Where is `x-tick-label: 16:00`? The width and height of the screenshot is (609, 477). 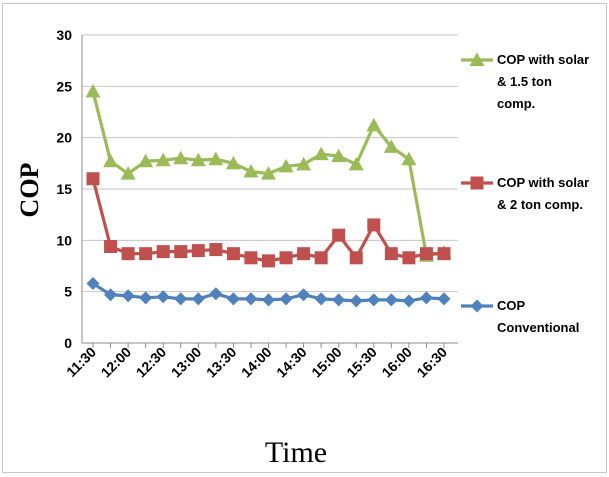
x-tick-label: 16:00 is located at coordinates (396, 362).